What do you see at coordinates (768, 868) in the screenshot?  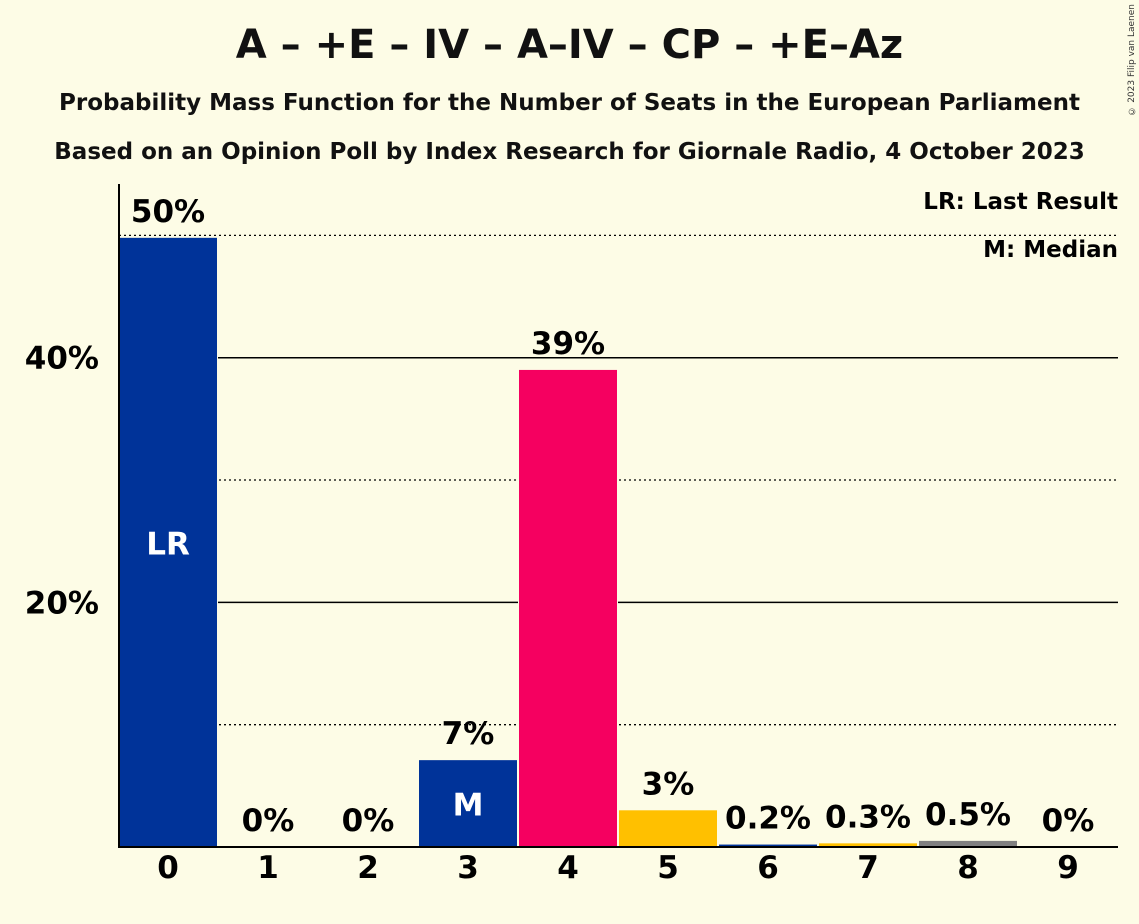 I see `x-tick-label-6: 6` at bounding box center [768, 868].